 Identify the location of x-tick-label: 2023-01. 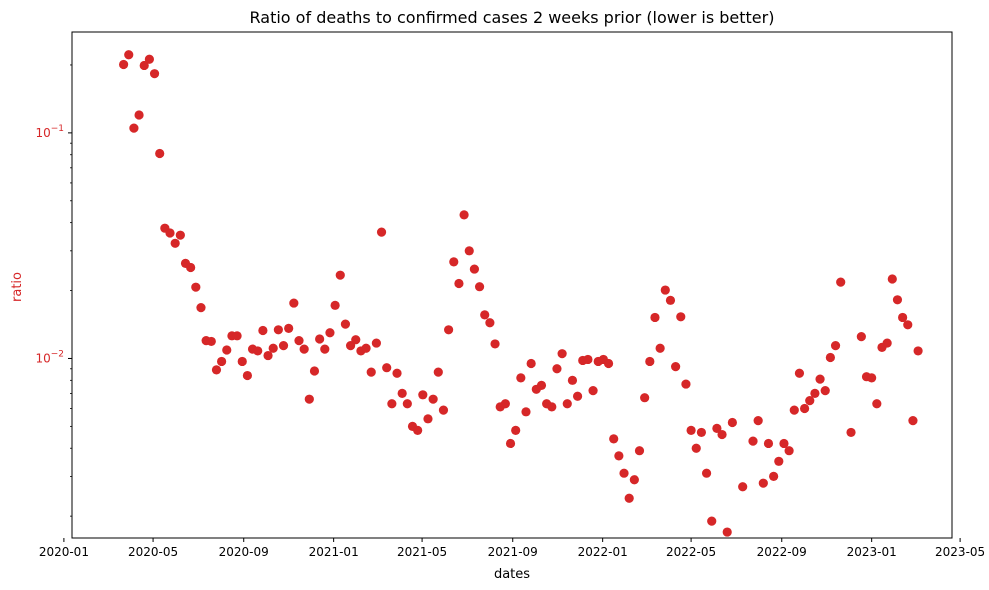
(872, 552).